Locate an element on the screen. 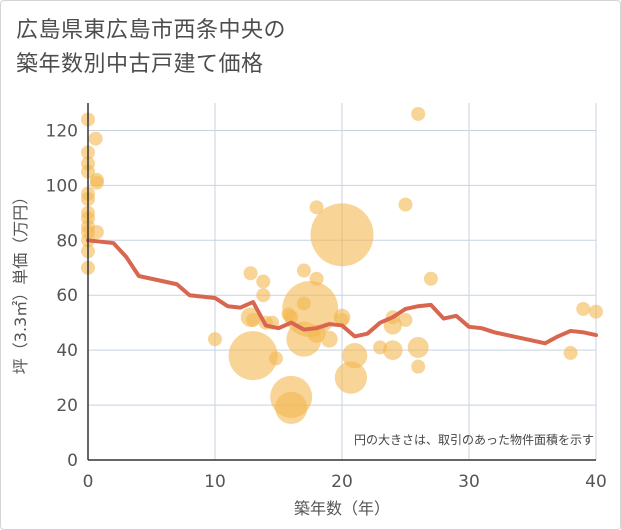 This screenshot has height=530, width=621. y-axis-title: 坪（3.3㎡）単価（万円） is located at coordinates (20, 281).